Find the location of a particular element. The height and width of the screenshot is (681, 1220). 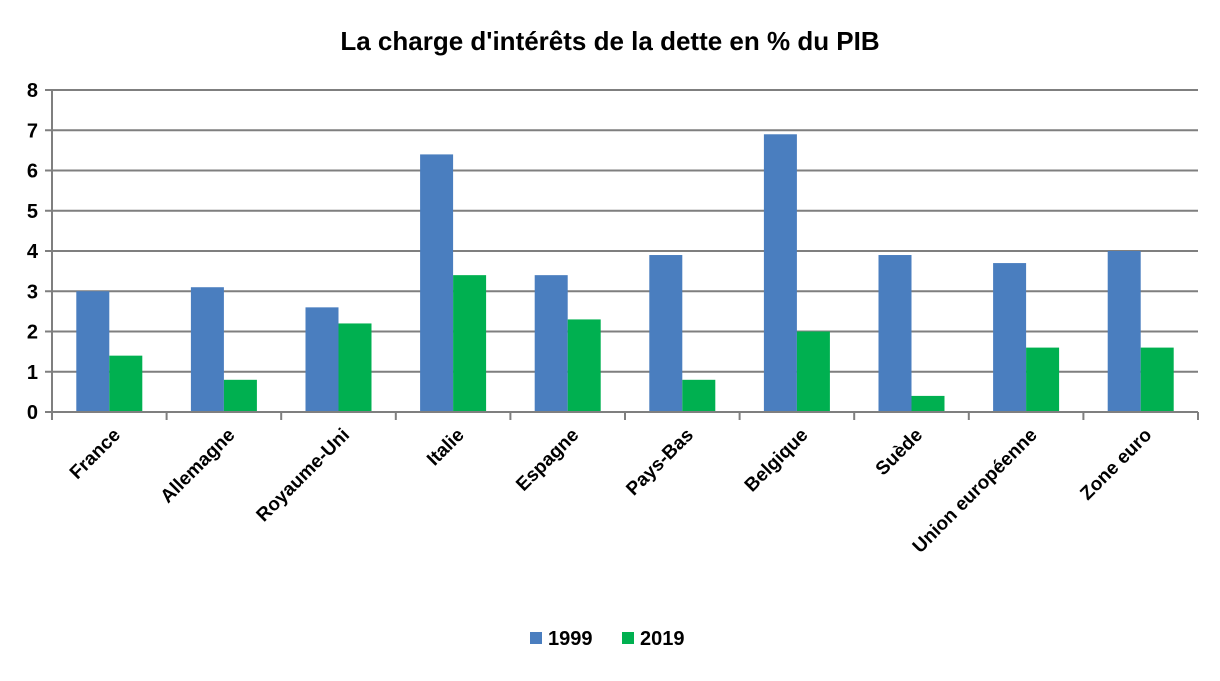

y-axis-ticks: 0 1 2 3 4 5 6 7 8 is located at coordinates (39, 252).